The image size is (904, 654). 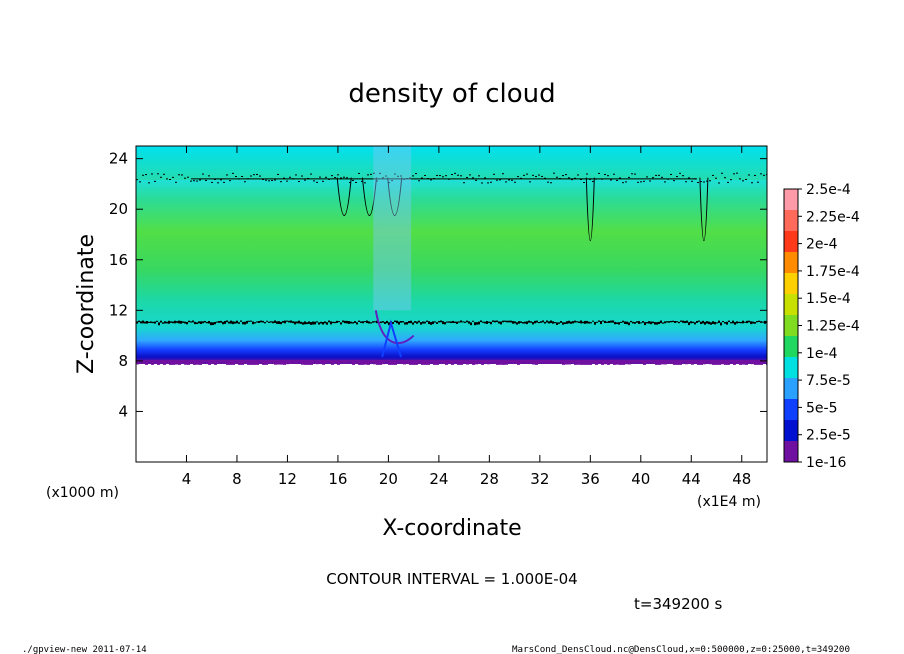 I want to click on time-note: t=349200 s, so click(x=678, y=604).